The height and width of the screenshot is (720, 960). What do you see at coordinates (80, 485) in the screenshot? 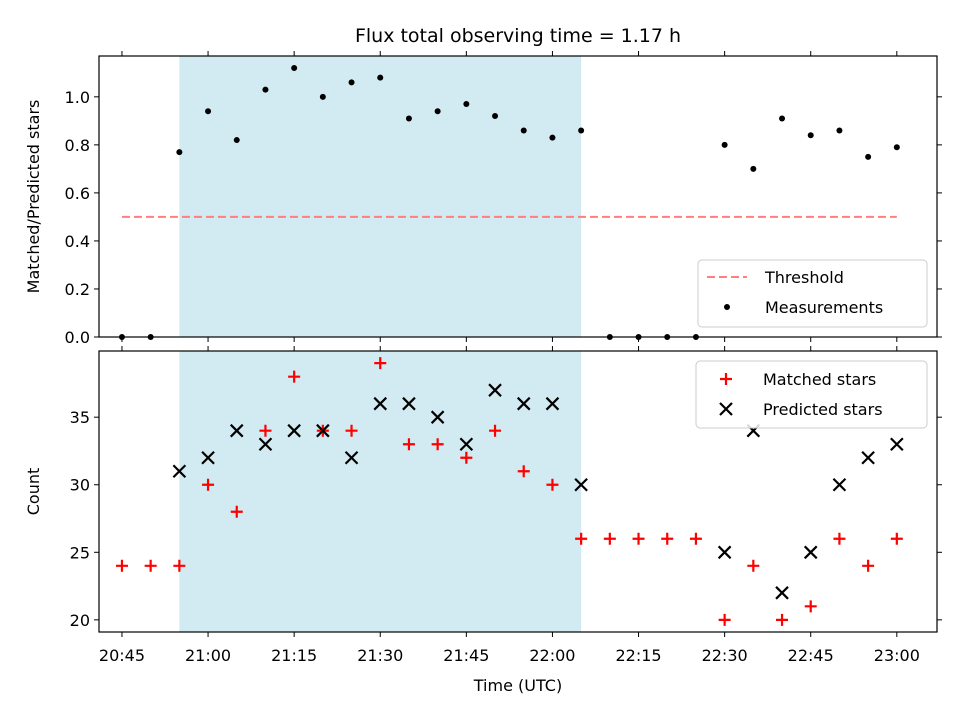
I see `y-tick-label: 30` at bounding box center [80, 485].